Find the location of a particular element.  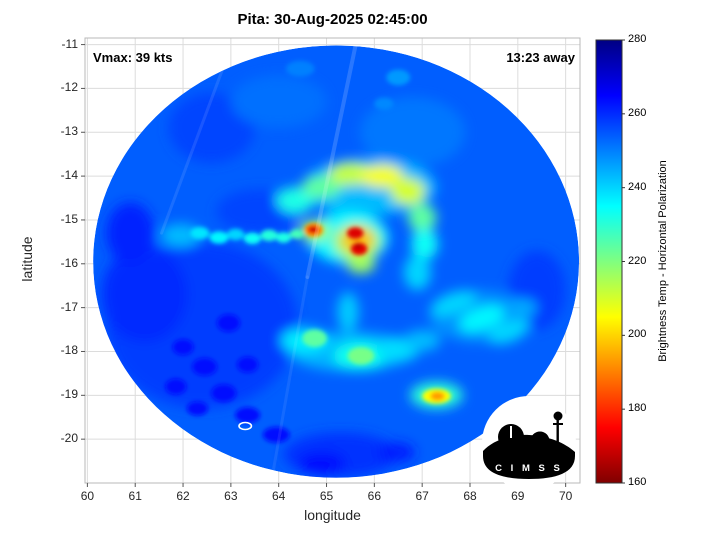

colorbar-tick-label: 200 is located at coordinates (637, 334).